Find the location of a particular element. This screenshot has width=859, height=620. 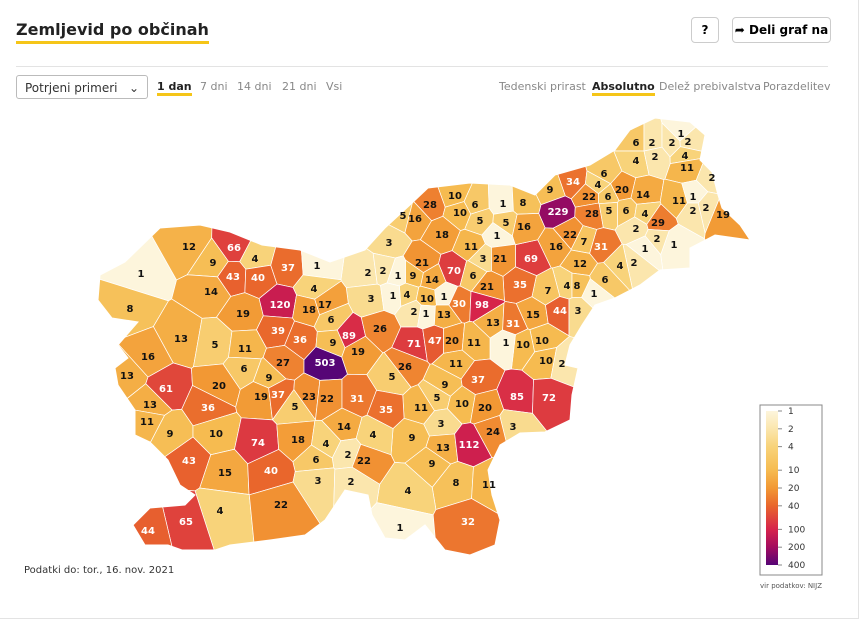

value-label: 37 is located at coordinates (288, 268).